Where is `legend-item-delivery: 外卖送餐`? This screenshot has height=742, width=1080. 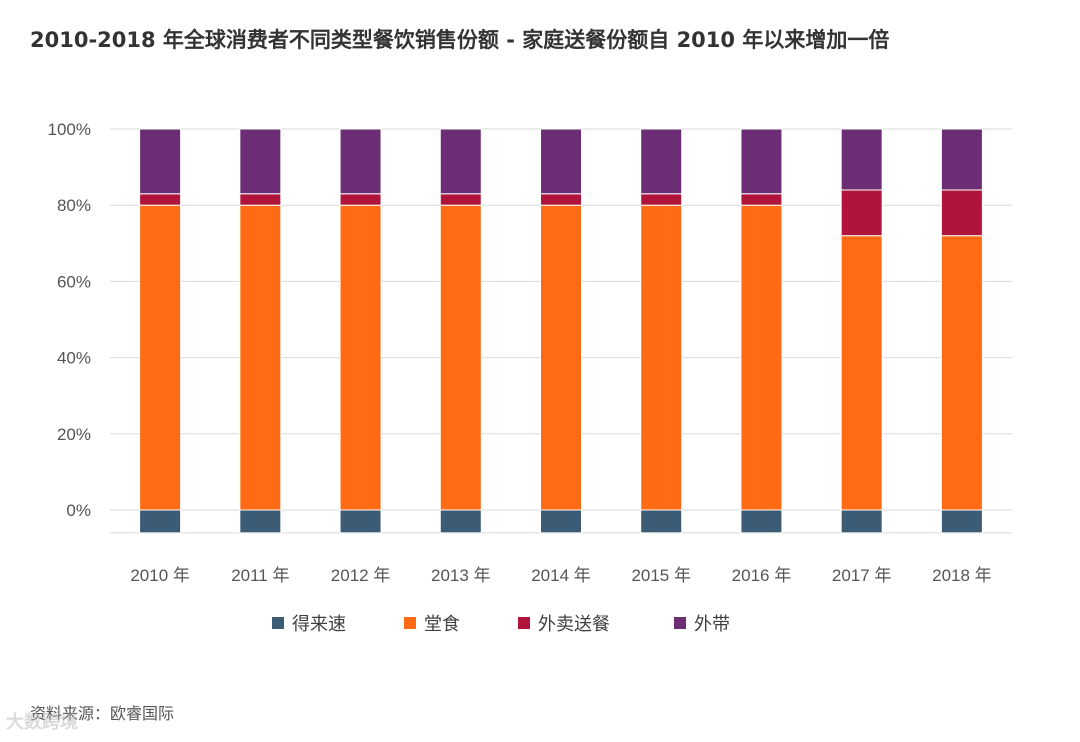
legend-item-delivery: 外卖送餐 is located at coordinates (564, 623).